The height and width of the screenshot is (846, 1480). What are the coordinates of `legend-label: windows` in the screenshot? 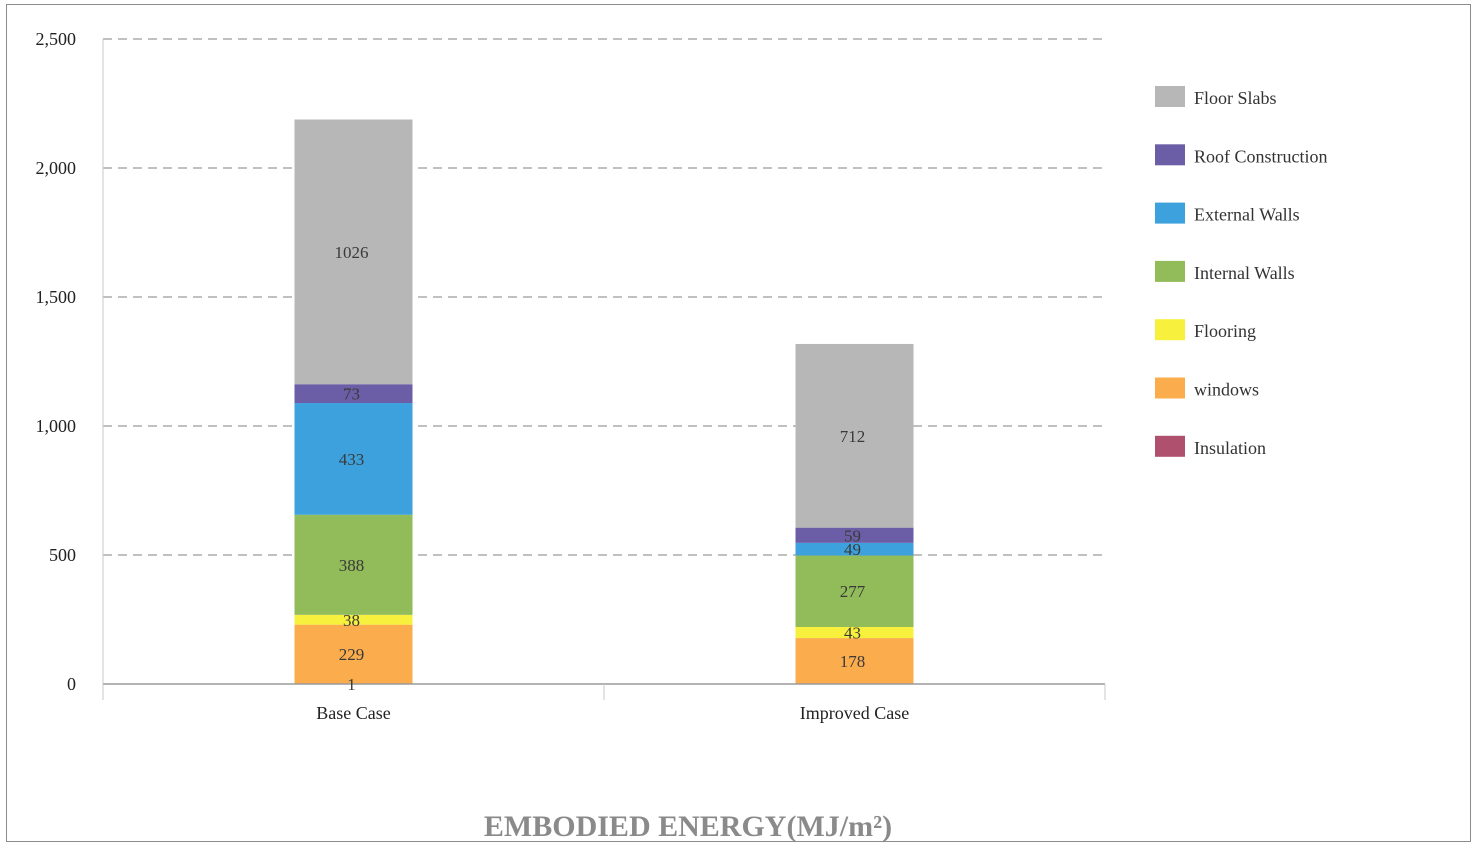 It's located at (1226, 390).